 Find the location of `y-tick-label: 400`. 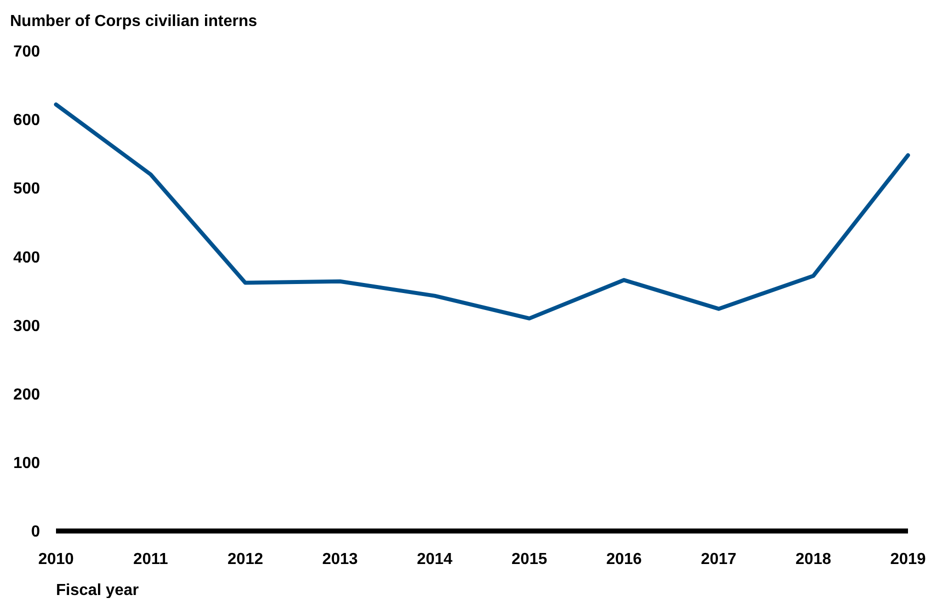

y-tick-label: 400 is located at coordinates (26, 257).